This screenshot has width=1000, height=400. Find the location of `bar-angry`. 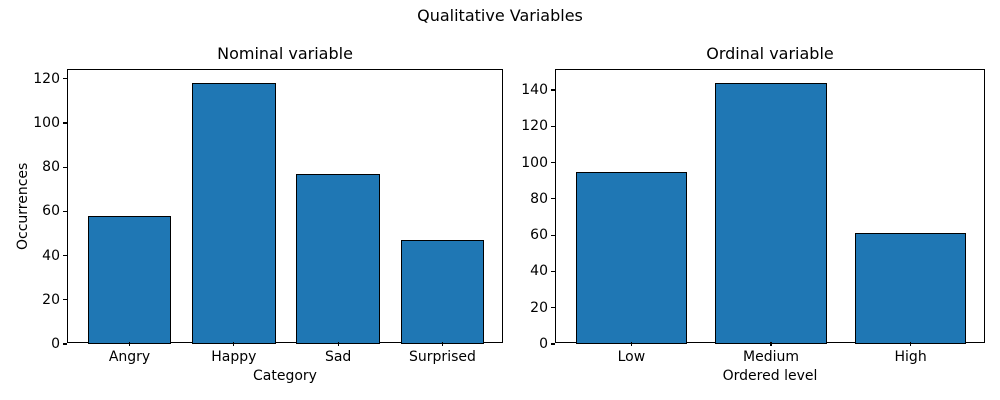

bar-angry is located at coordinates (129, 279).